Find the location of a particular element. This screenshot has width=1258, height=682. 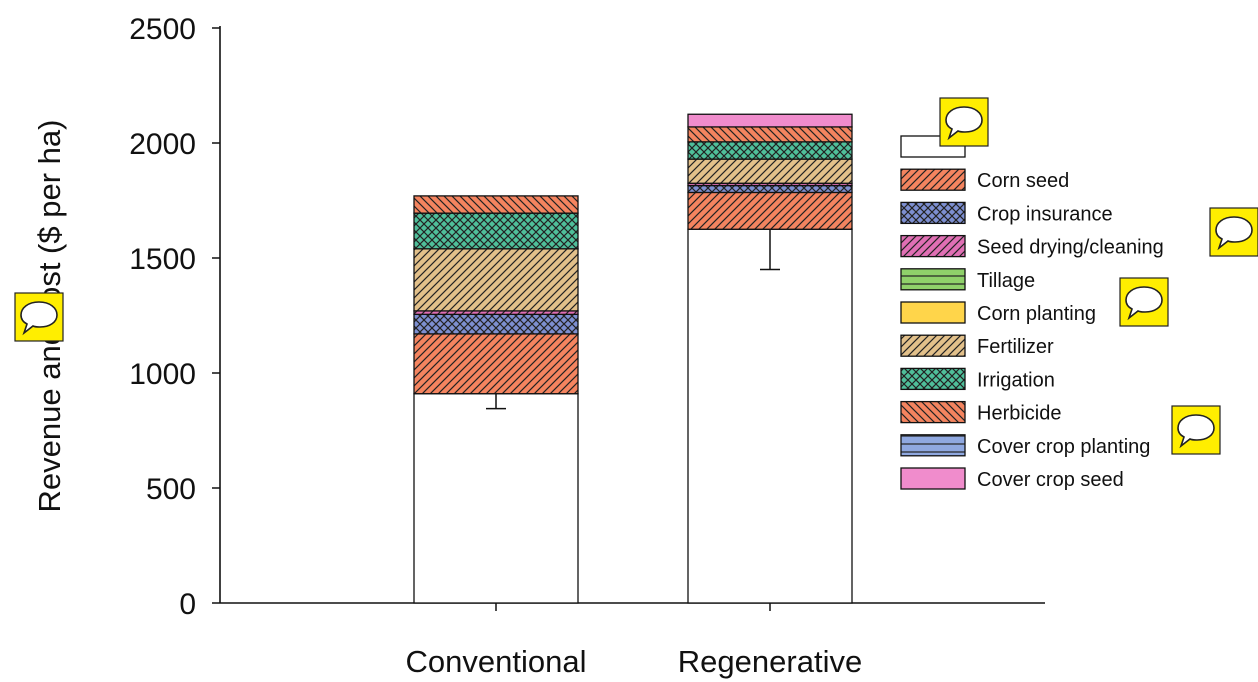

y-tick-label: 1500 is located at coordinates (162, 259).